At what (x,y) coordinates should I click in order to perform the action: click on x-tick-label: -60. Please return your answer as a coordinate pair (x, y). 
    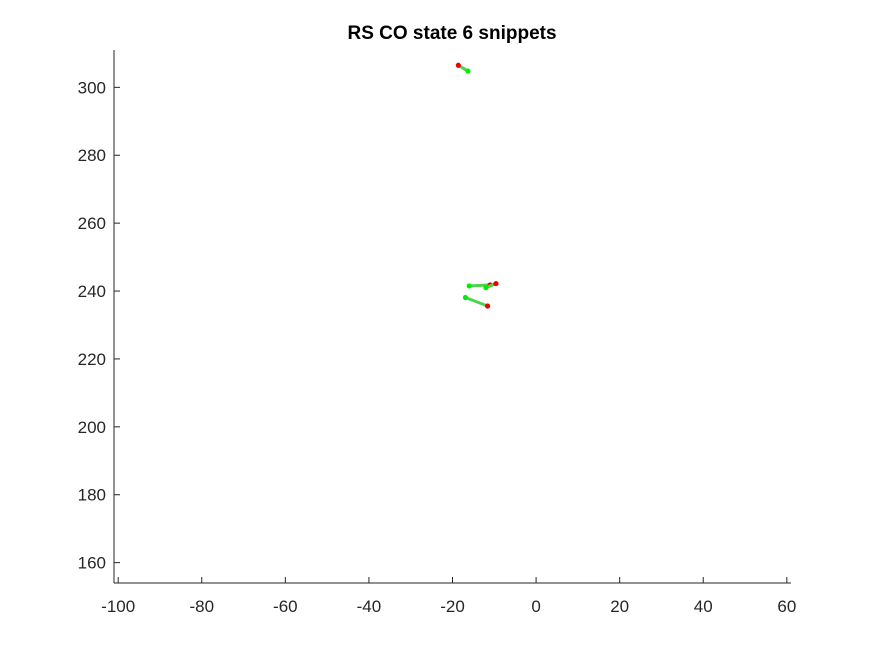
    Looking at the image, I should click on (285, 606).